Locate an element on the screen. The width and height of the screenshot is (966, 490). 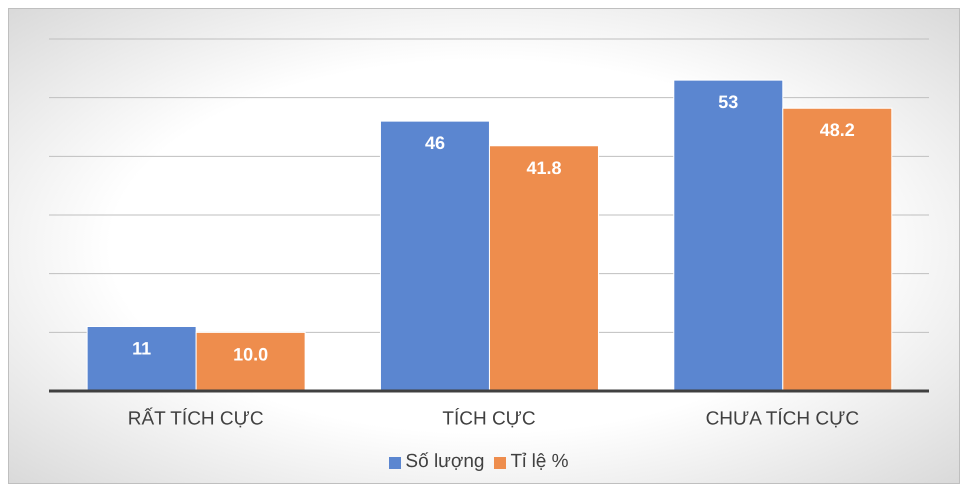
legend-label: Tỉ lệ % is located at coordinates (539, 461).